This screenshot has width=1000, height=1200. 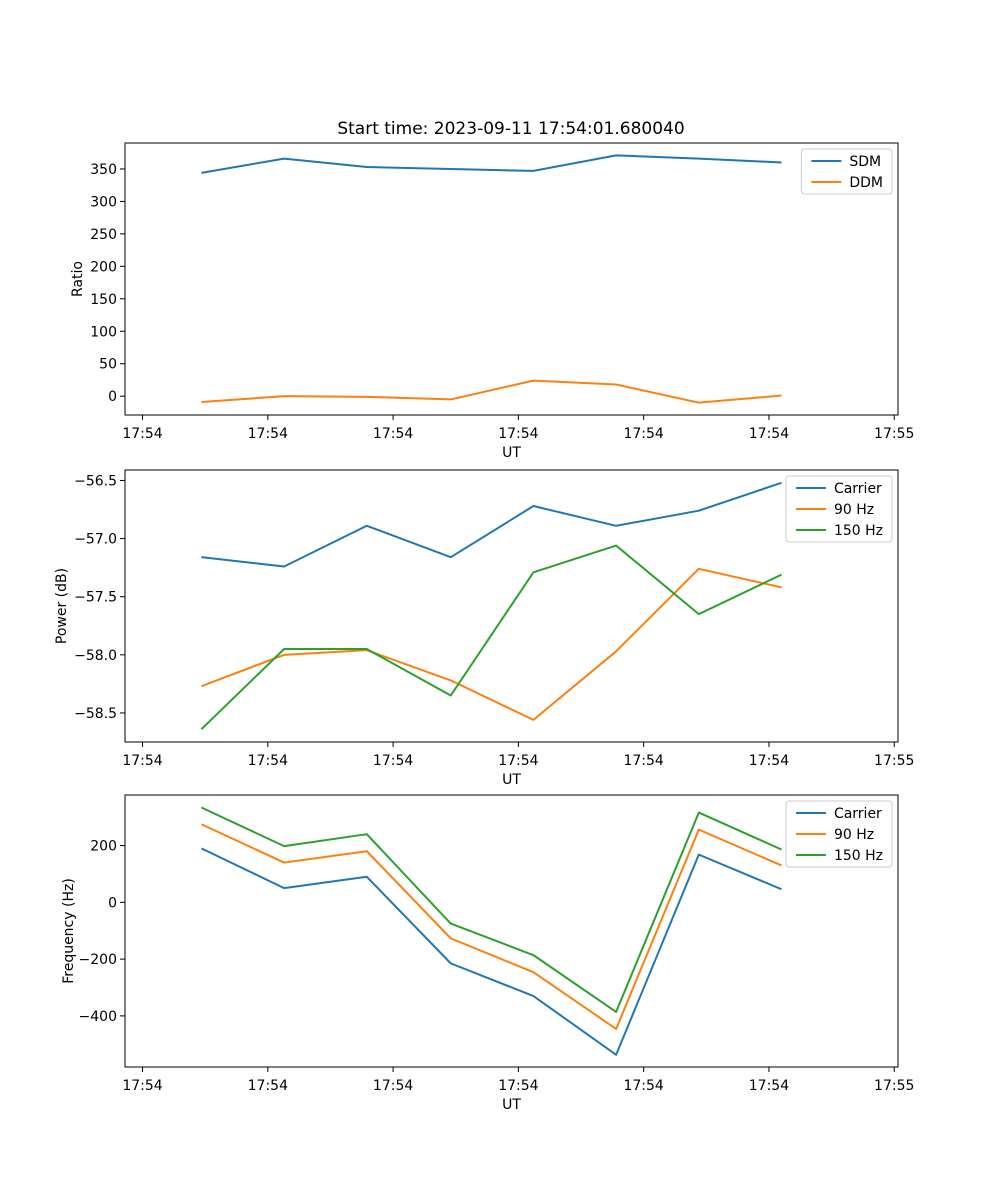 I want to click on y-tick-label: 300, so click(x=103, y=202).